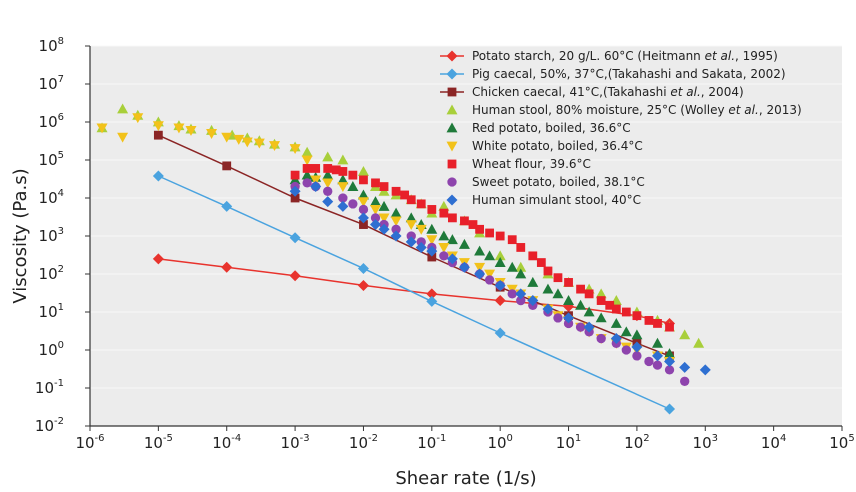 This screenshot has height=492, width=856. I want to click on y-tick-label: 10⁻¹, so click(49, 387).